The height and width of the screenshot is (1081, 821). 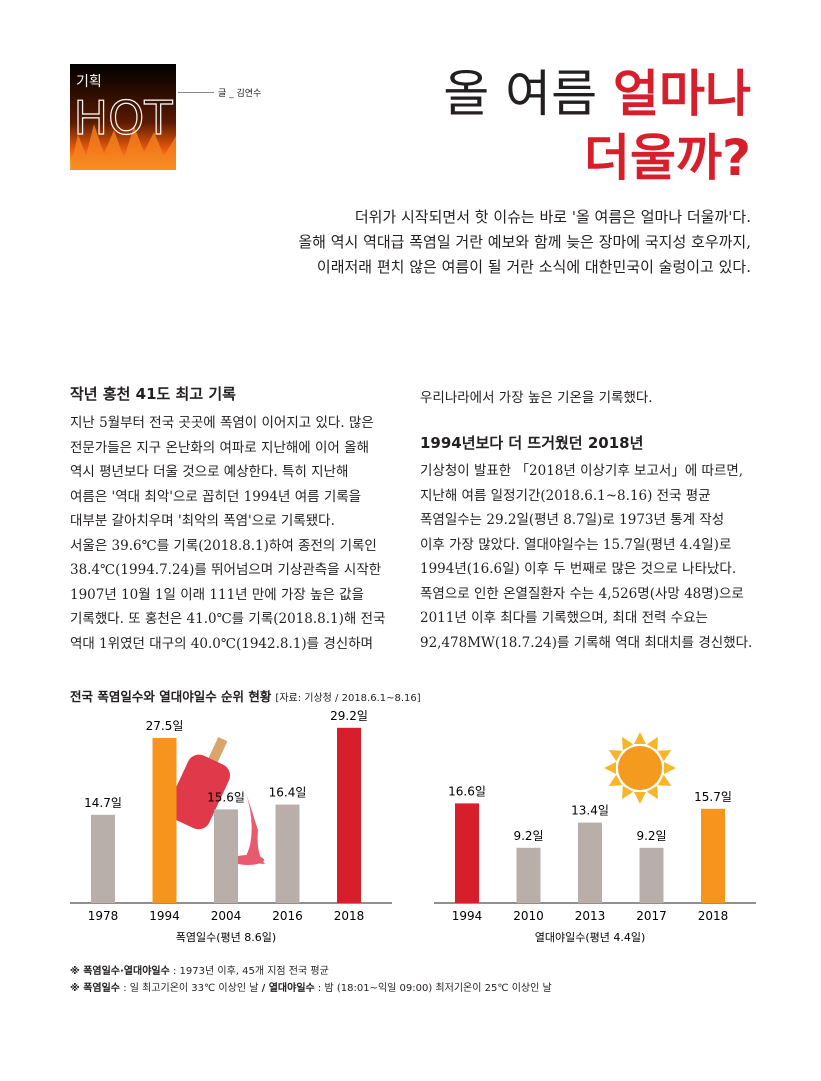 What do you see at coordinates (219, 447) in the screenshot?
I see `body-line: 전문가들은 지구 온난화의 여파로 지난해에 이어 올해` at bounding box center [219, 447].